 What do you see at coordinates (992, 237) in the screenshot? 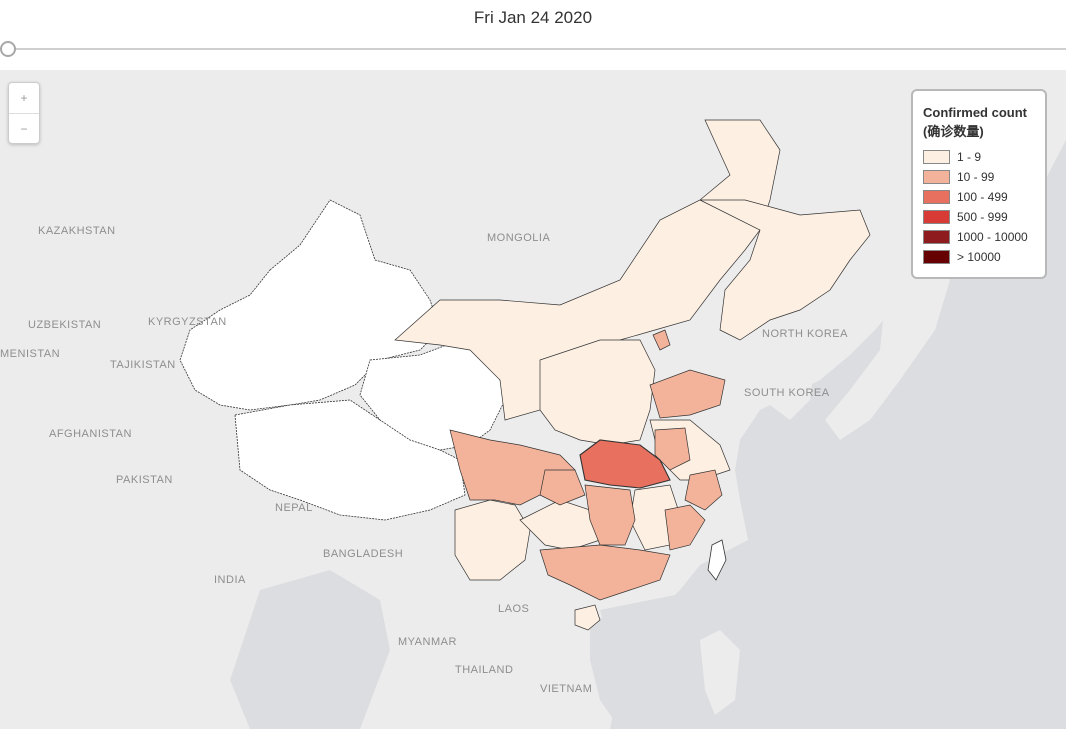
I see `legend-label: 1000 - 10000` at bounding box center [992, 237].